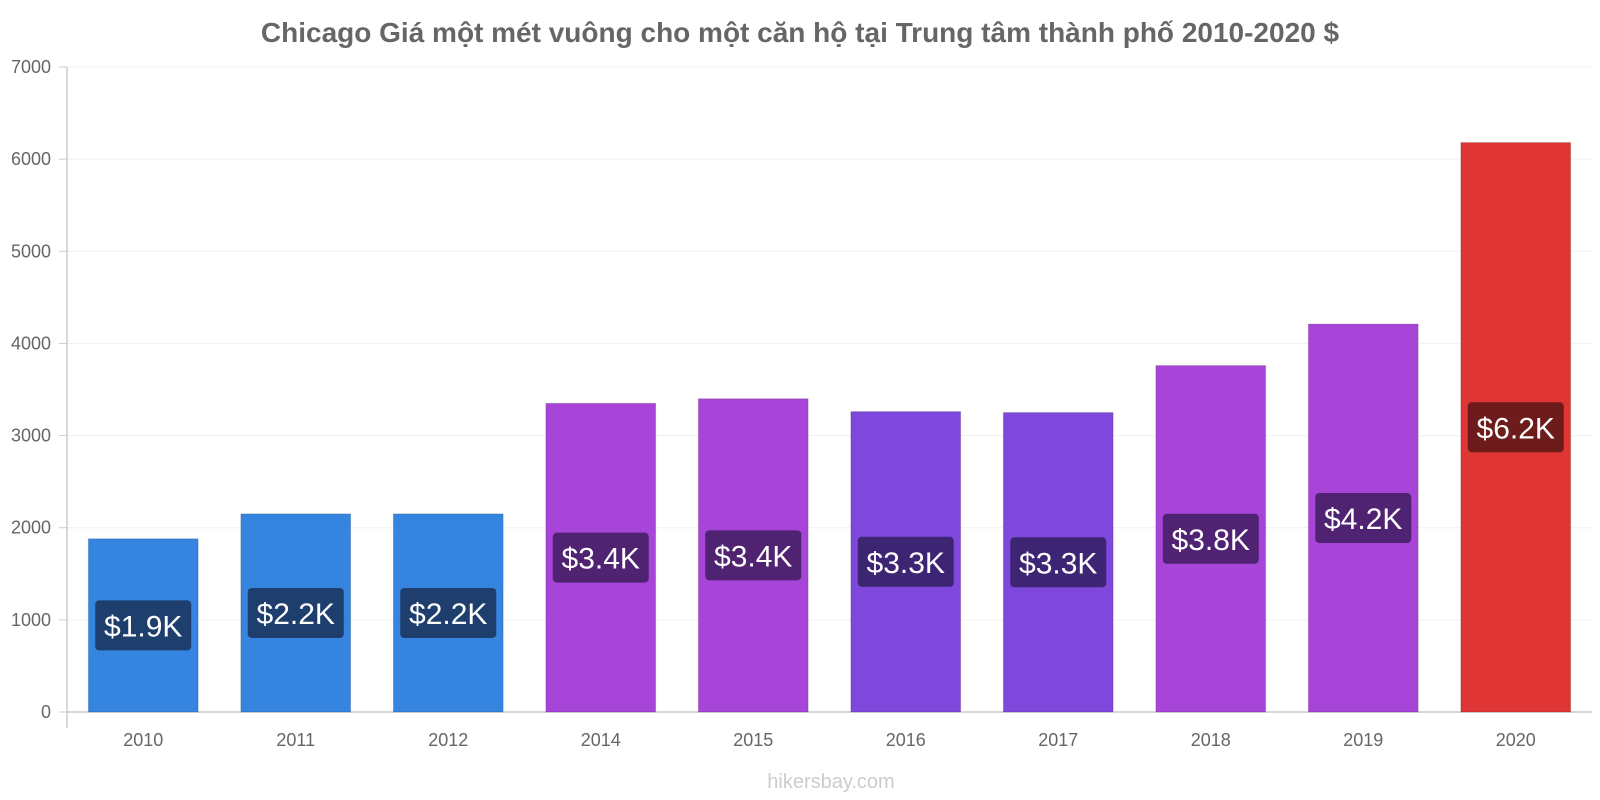  Describe the element at coordinates (31, 343) in the screenshot. I see `y-tick-label: 4000` at that location.